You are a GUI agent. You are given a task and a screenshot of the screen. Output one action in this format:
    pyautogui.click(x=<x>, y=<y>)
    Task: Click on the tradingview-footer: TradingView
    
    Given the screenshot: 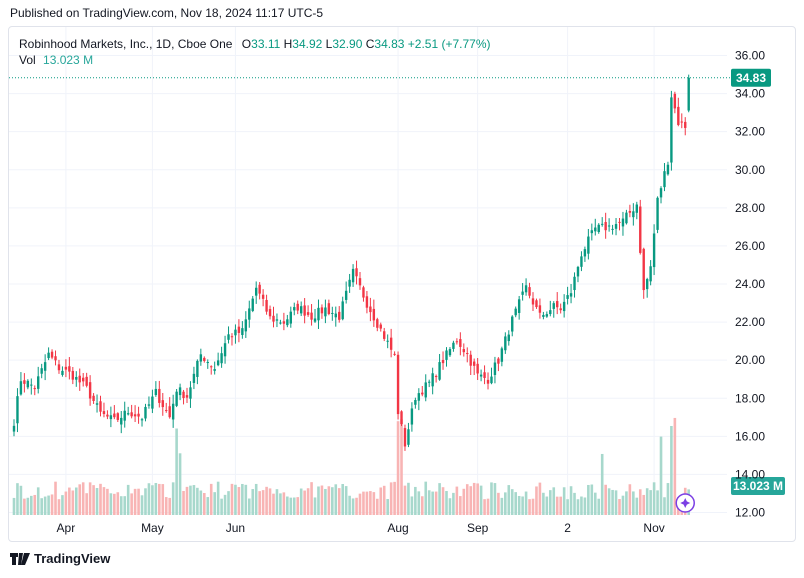 What is the action you would take?
    pyautogui.click(x=60, y=558)
    